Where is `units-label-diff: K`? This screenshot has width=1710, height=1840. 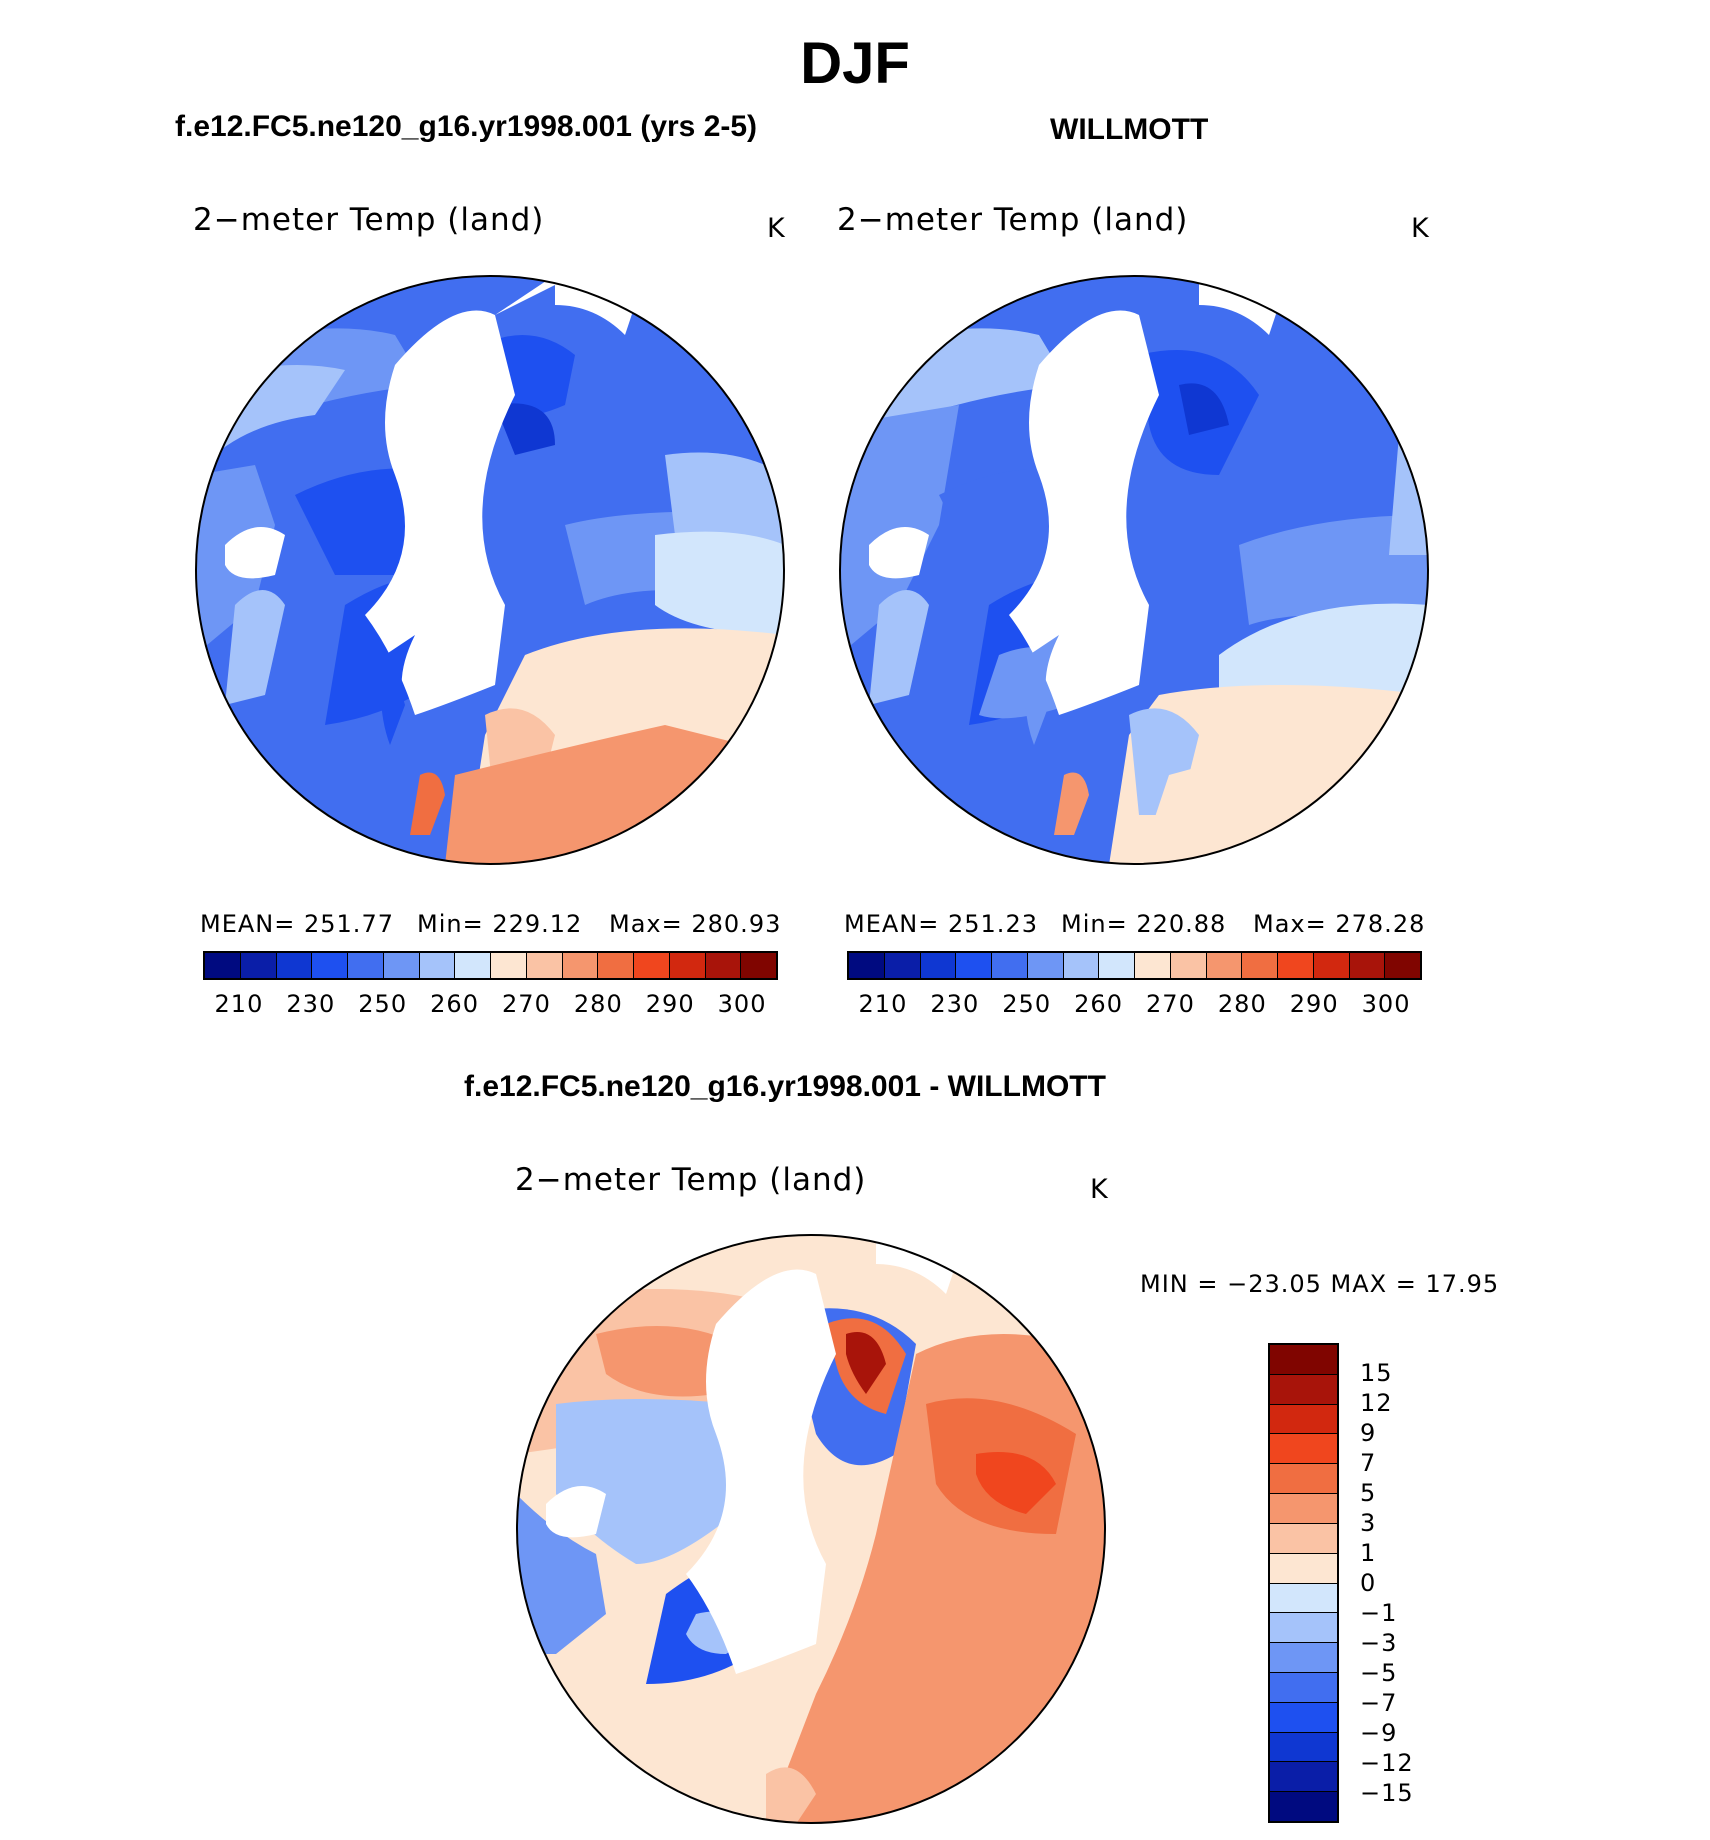
units-label-diff: K is located at coordinates (1099, 1189).